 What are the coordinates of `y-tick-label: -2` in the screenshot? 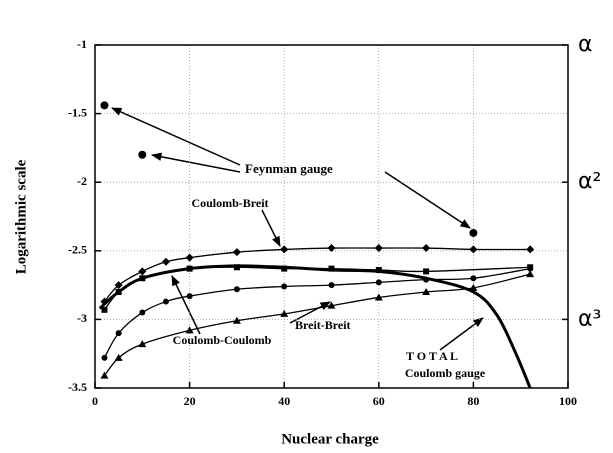 It's located at (82, 181).